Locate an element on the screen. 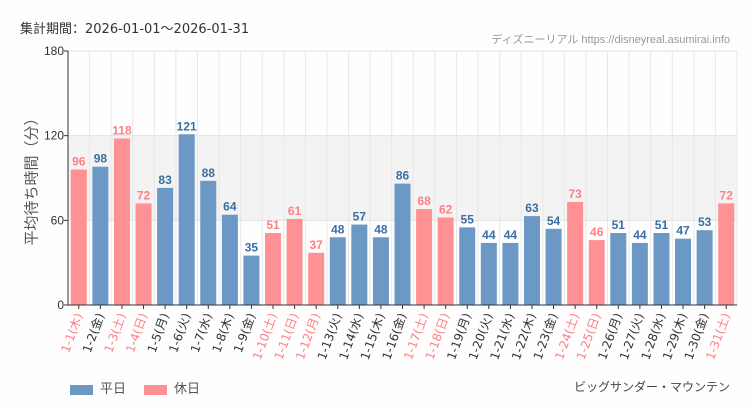 The image size is (750, 410). legend-holiday-label: 休日 is located at coordinates (187, 389).